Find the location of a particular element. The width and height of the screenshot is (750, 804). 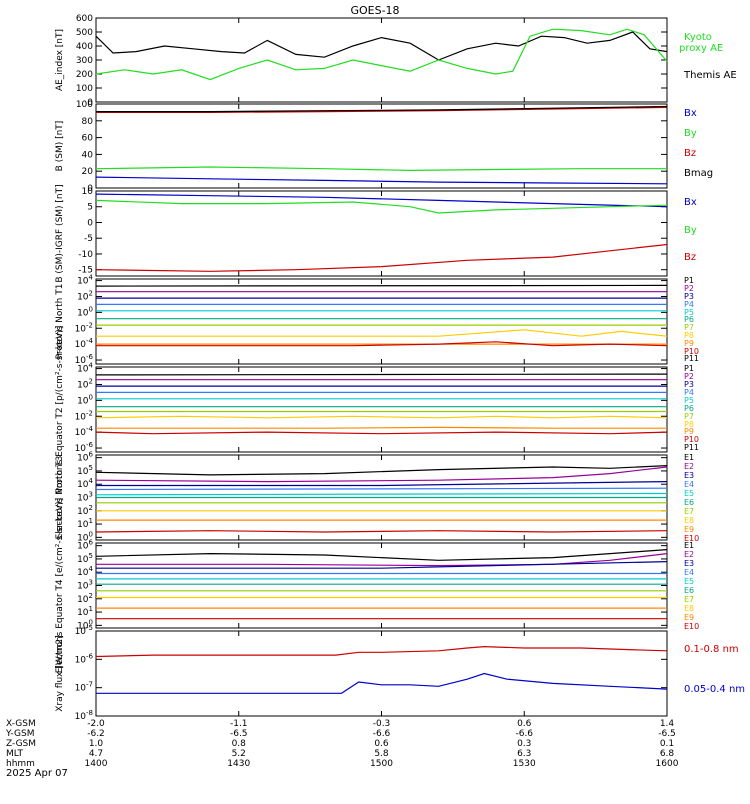

ephemeris-value: 1.0 is located at coordinates (96, 744).